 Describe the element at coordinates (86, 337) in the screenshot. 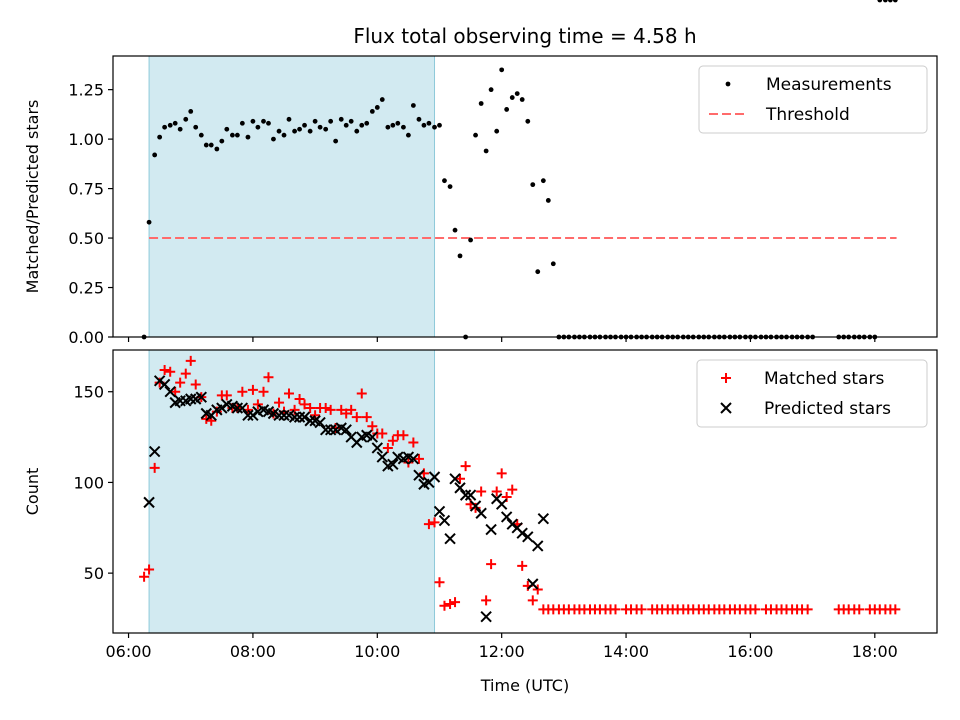

I see `y-tick-label: 0.00` at that location.